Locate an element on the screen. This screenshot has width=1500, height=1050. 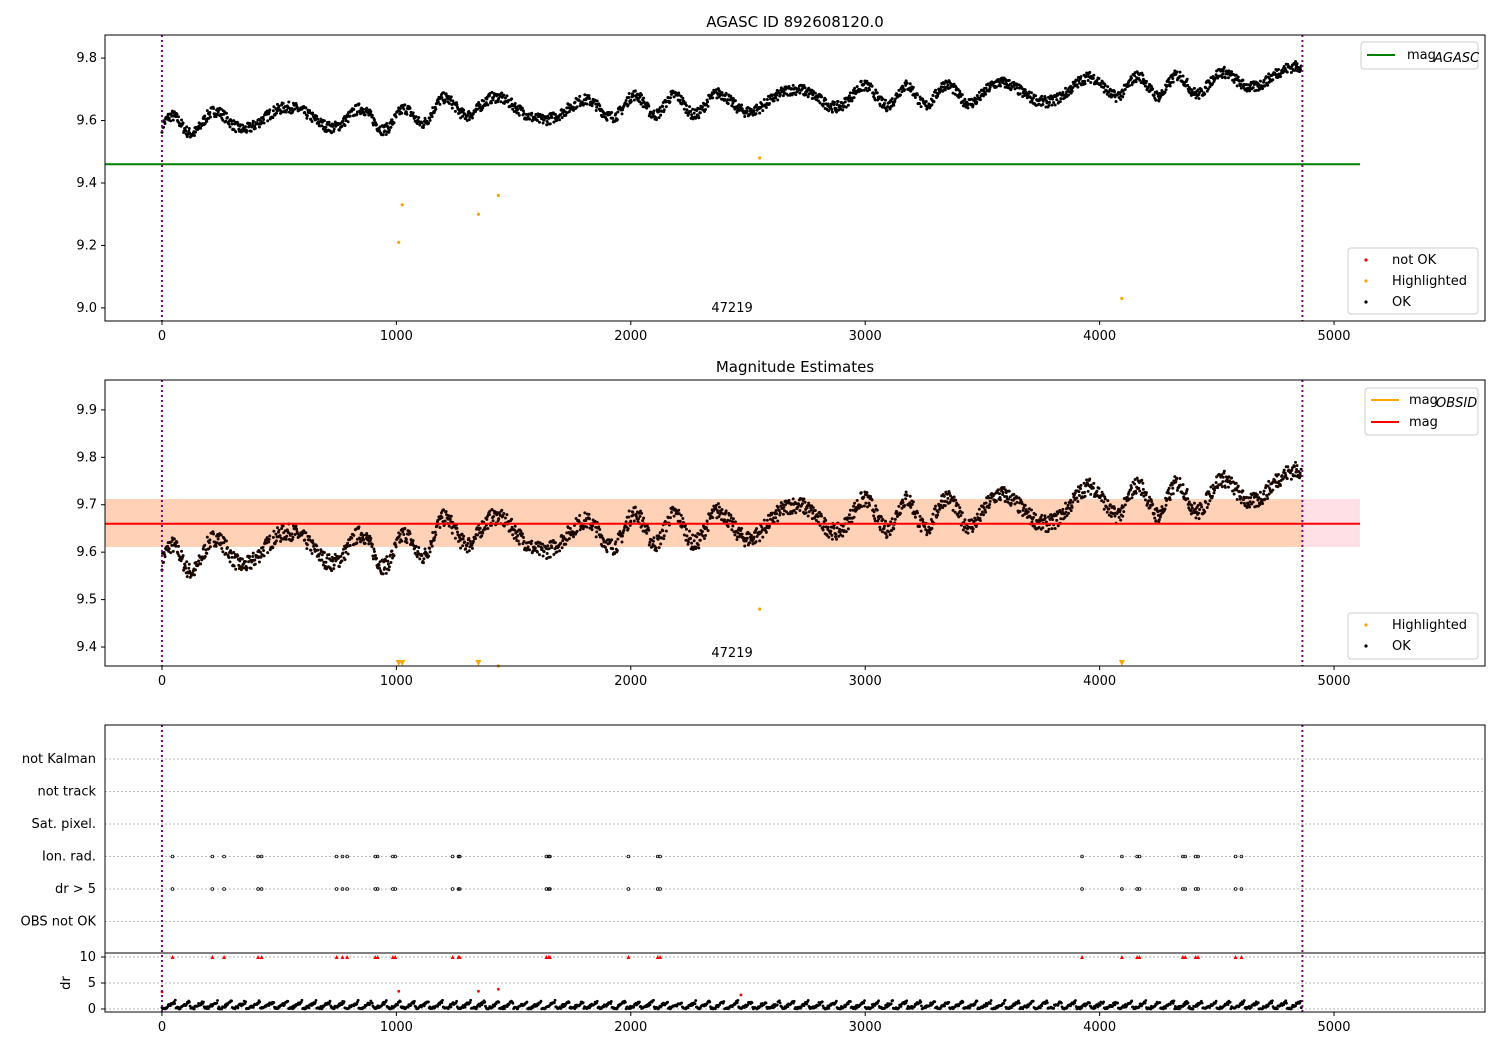
legend-label: Highlighted is located at coordinates (1429, 281).